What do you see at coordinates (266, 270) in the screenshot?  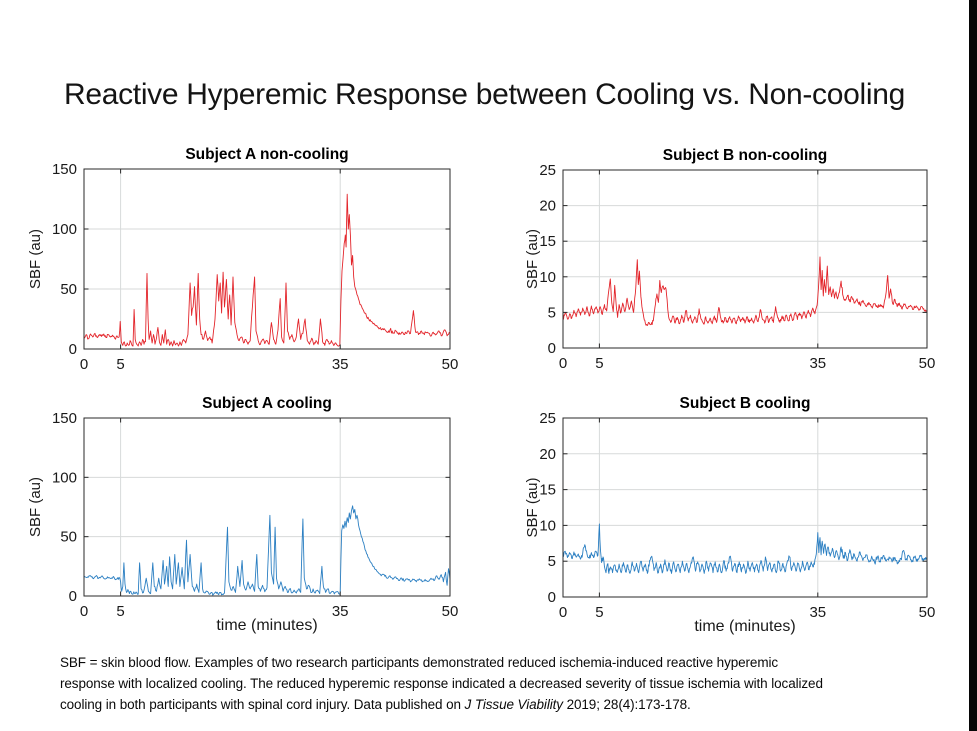 I see `trace-subject-a-non-cooling` at bounding box center [266, 270].